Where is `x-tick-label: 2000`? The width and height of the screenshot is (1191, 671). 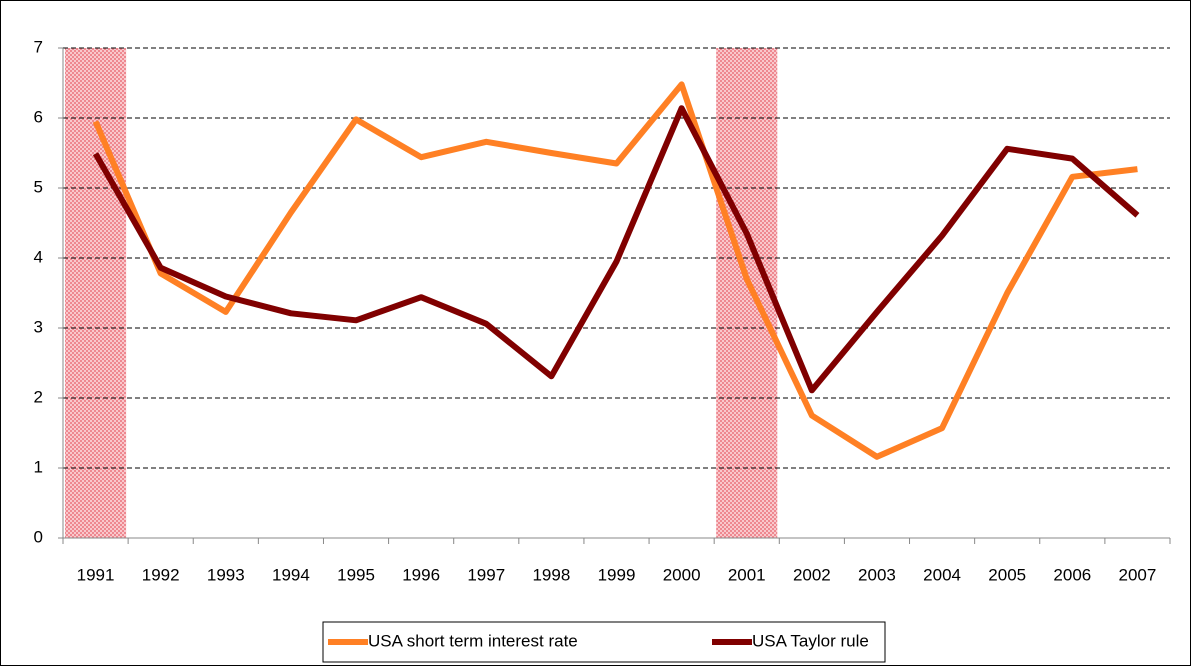
x-tick-label: 2000 is located at coordinates (682, 574).